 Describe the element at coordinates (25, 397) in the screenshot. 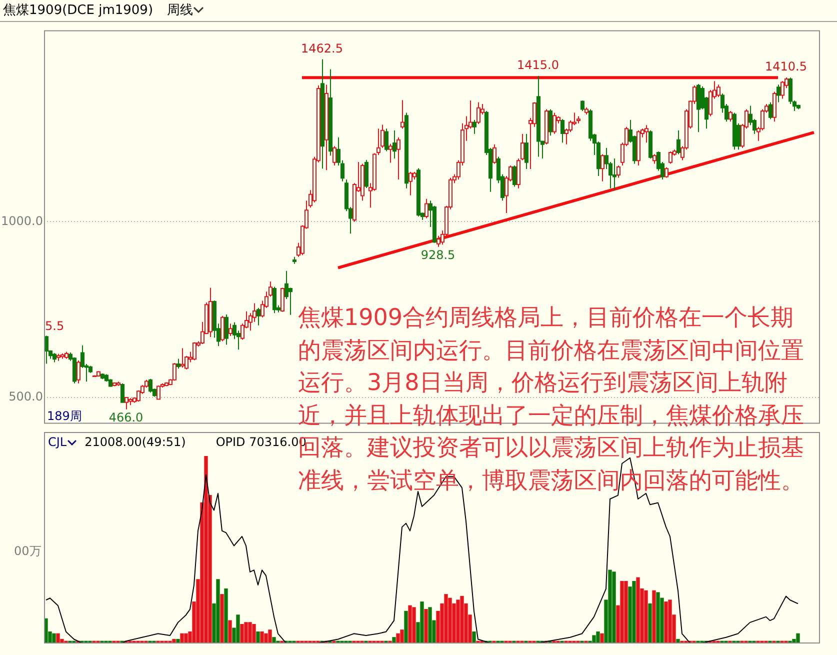

I see `y-tick-label: 500.0` at that location.